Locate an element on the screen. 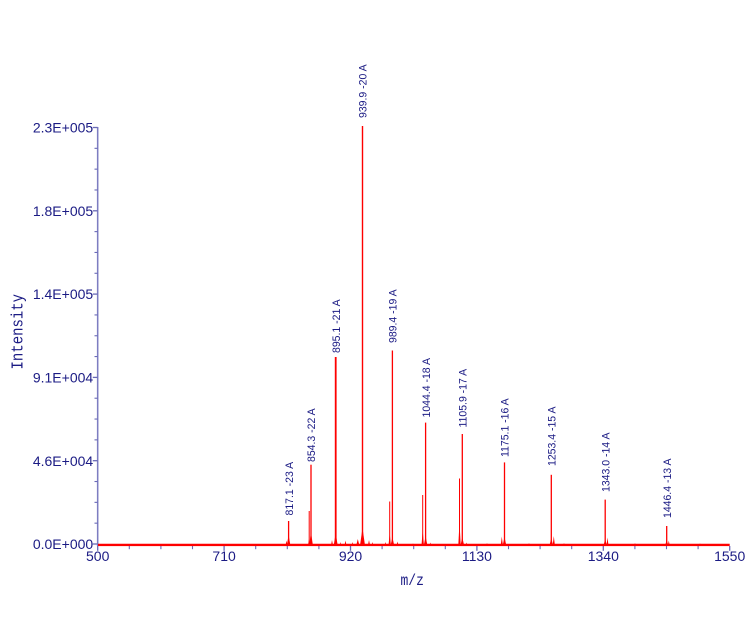  svg-text: 1253.4 -15 A is located at coordinates (552, 436).